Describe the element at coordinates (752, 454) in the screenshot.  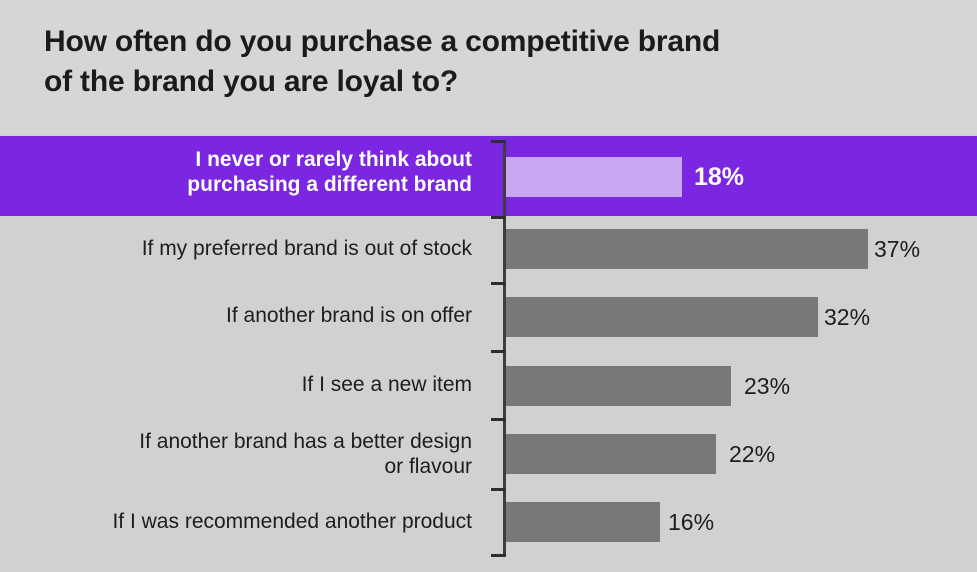
I see `value-label: 22%` at that location.